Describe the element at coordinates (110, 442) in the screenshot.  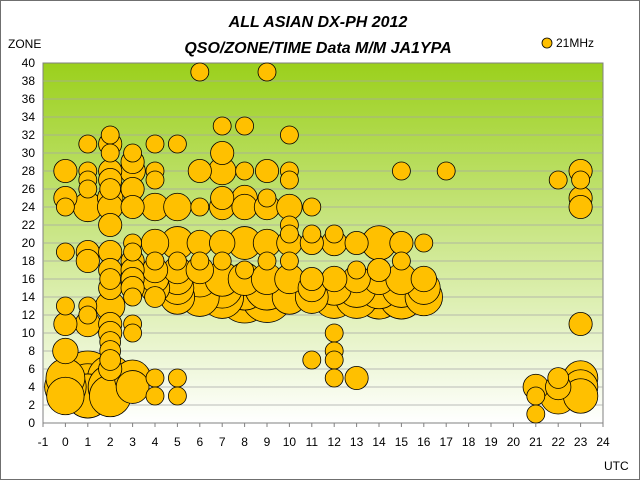
I see `x-tick-label: 2` at that location.